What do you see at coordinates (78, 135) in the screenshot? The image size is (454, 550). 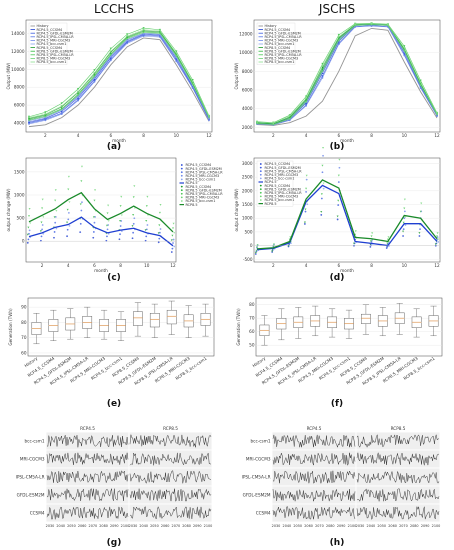 I see `a-xtick-label: 4` at bounding box center [78, 135].